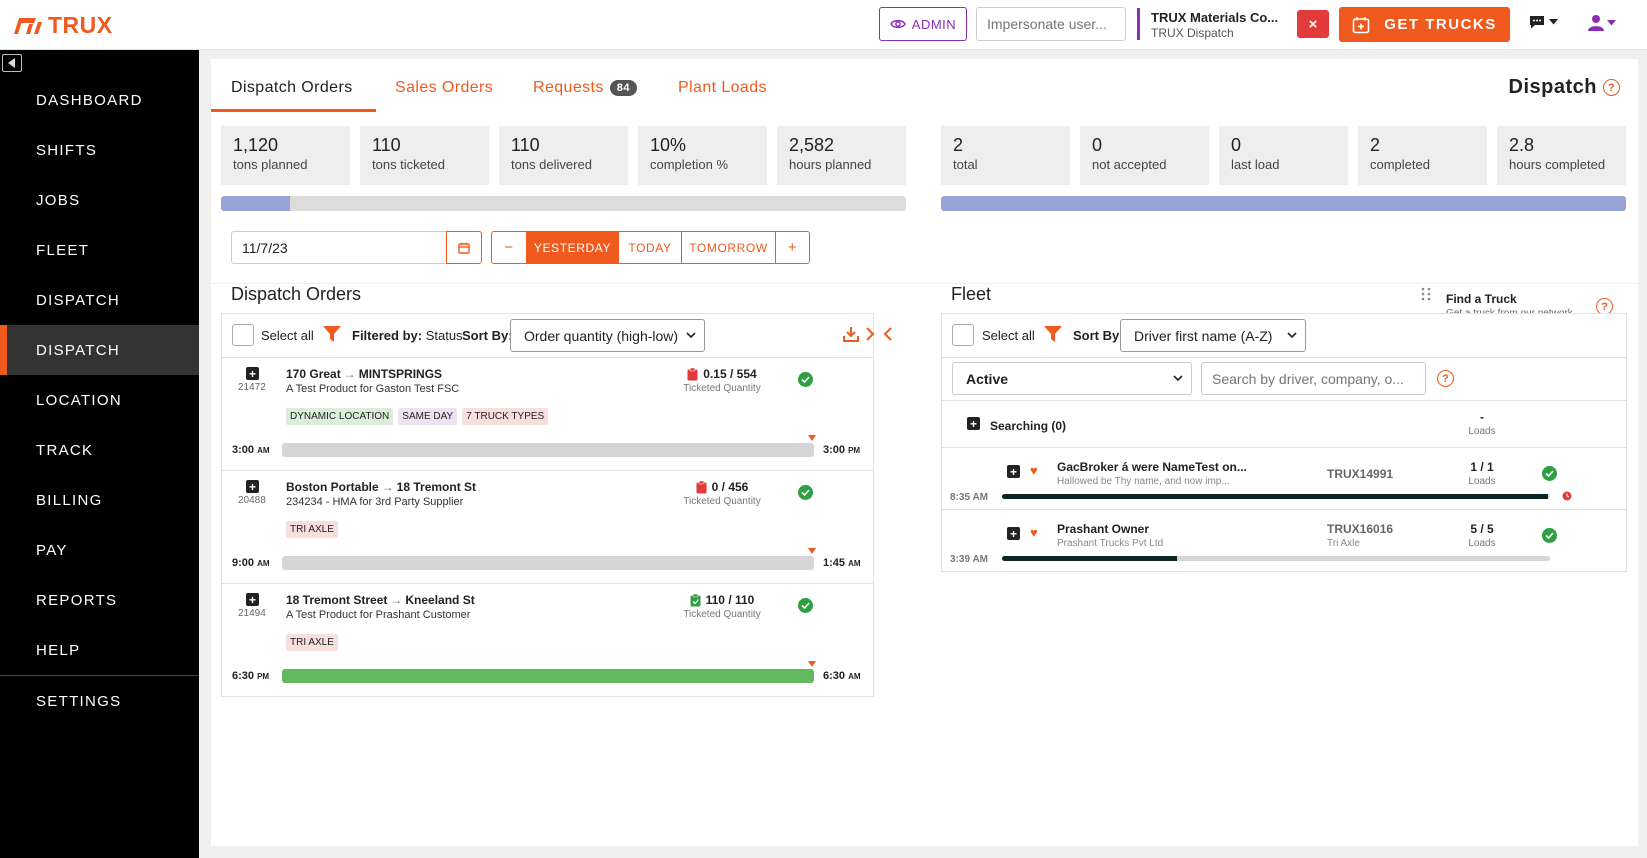  Describe the element at coordinates (52, 550) in the screenshot. I see `sidebar-item-pay: PAY` at that location.